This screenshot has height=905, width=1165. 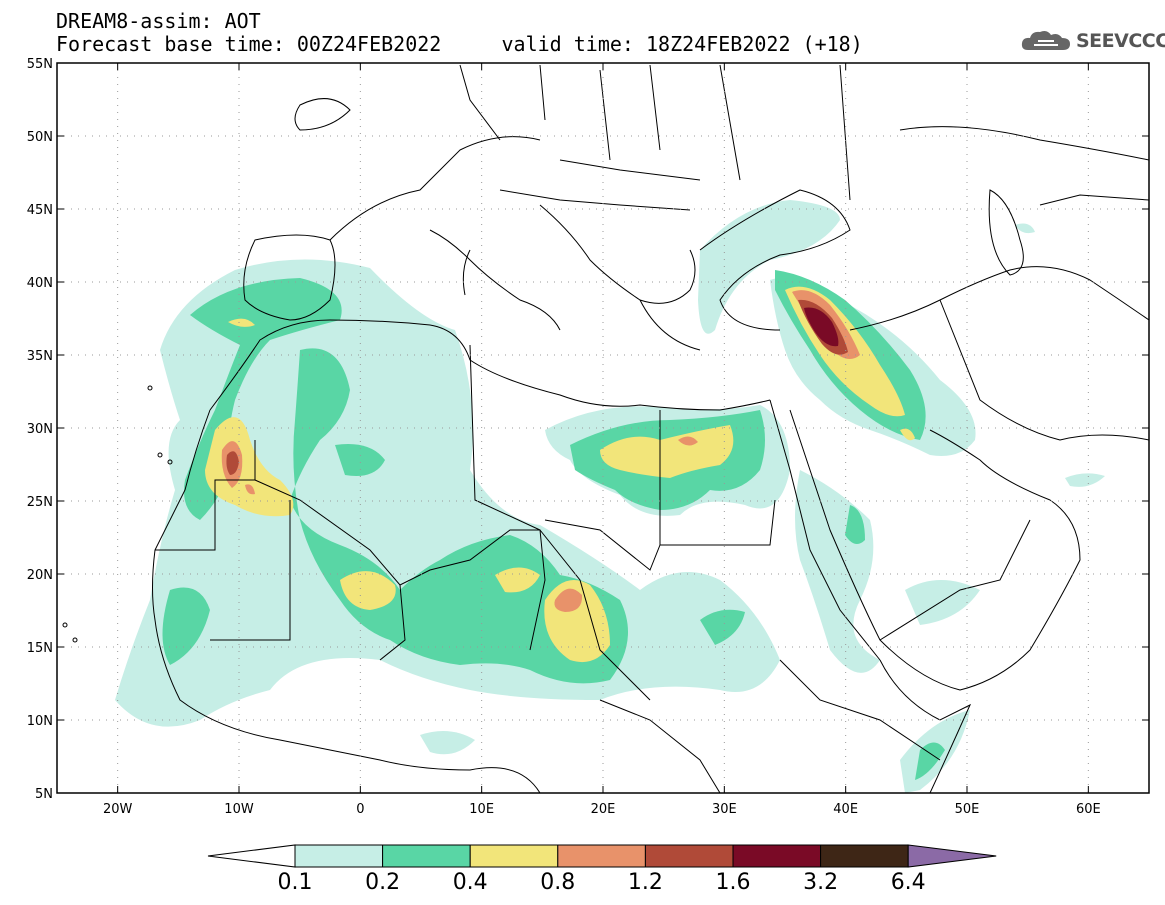 What do you see at coordinates (40, 721) in the screenshot?
I see `lat-tick-label: 10N` at bounding box center [40, 721].